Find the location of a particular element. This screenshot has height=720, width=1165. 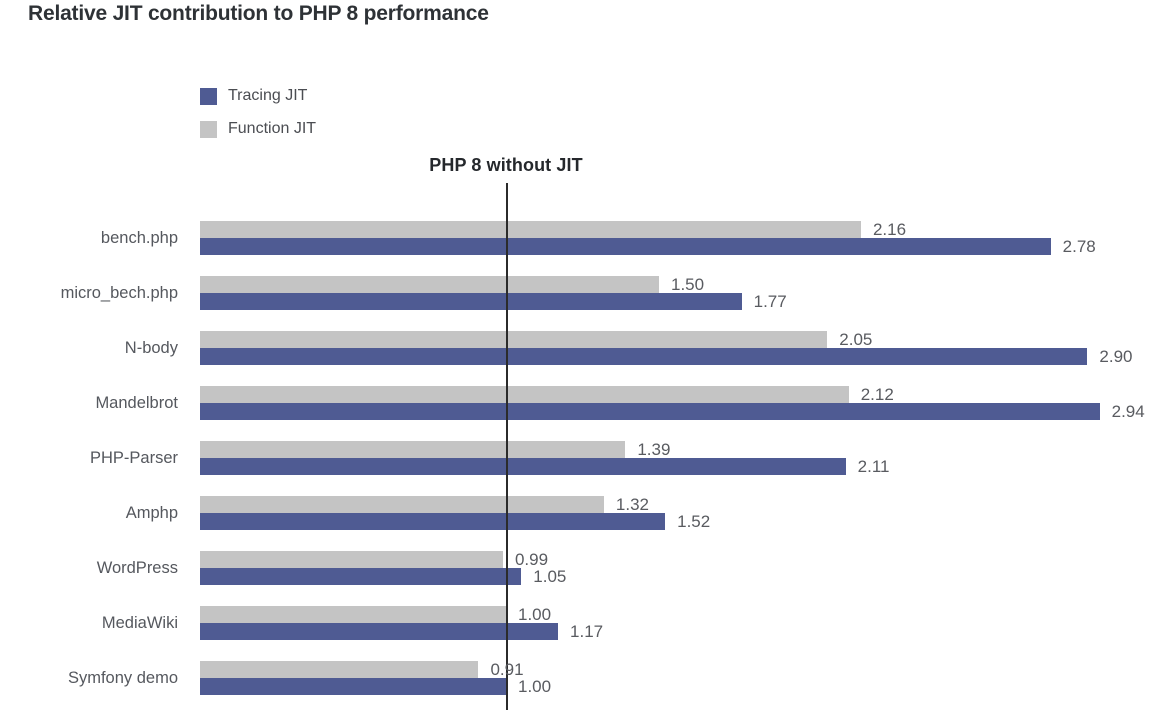

tracing-jit-value-label: 1.77 is located at coordinates (770, 301).